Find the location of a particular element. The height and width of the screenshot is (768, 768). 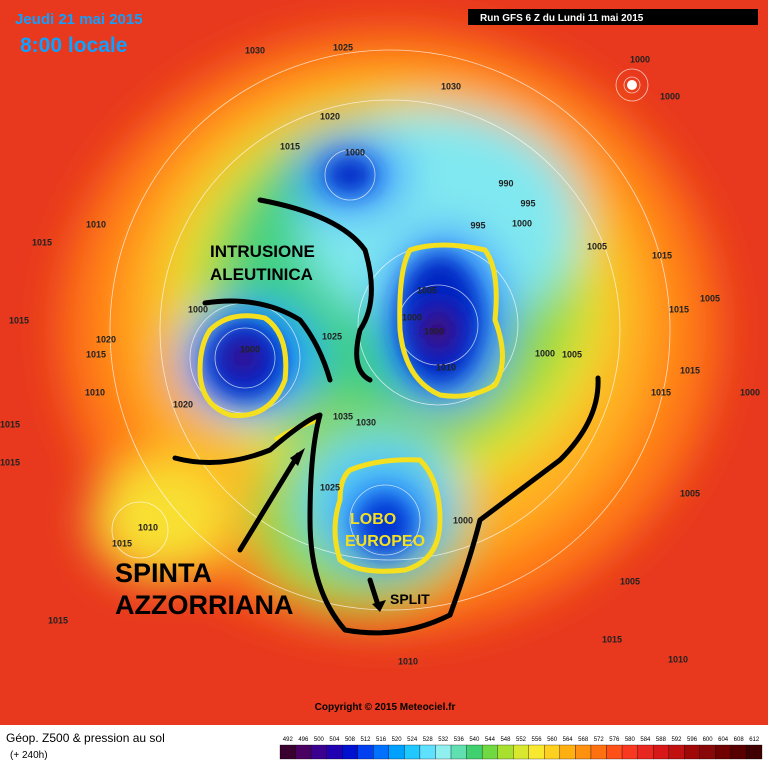

scale-label: 524 is located at coordinates (412, 740).